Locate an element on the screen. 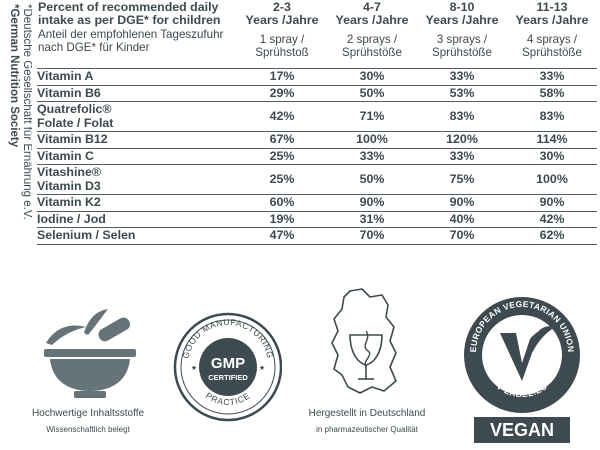 This screenshot has width=600, height=450. germany-map-icon is located at coordinates (364, 341).